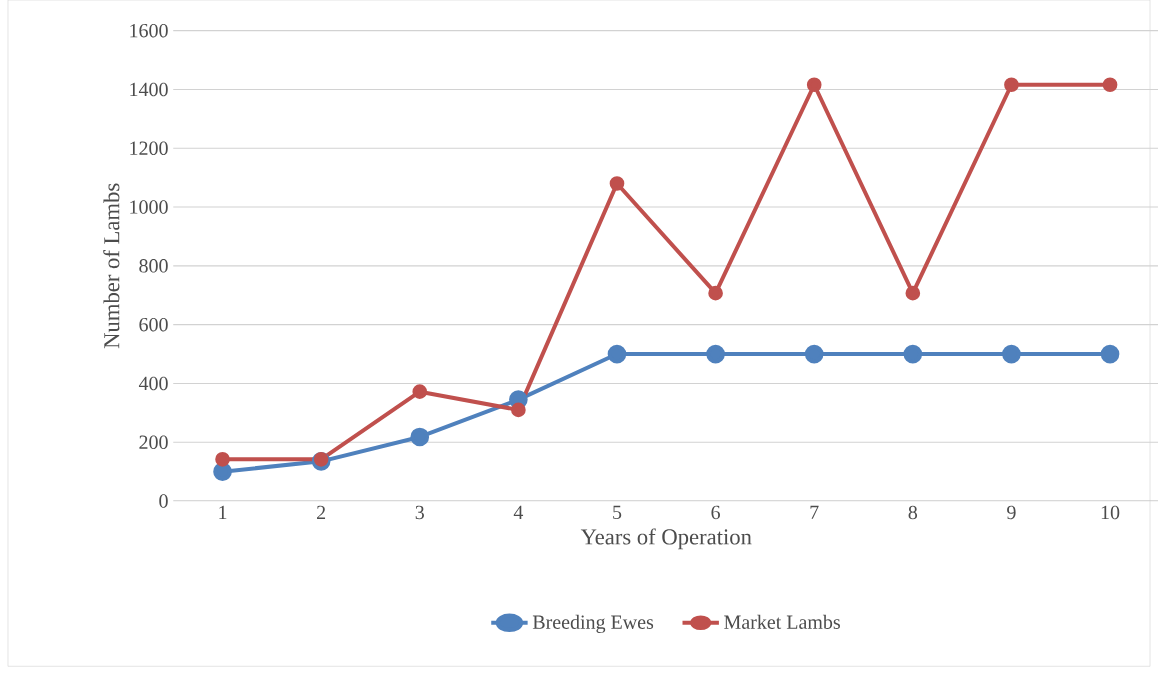  I want to click on x-axis-title: Years of Operation, so click(666, 539).